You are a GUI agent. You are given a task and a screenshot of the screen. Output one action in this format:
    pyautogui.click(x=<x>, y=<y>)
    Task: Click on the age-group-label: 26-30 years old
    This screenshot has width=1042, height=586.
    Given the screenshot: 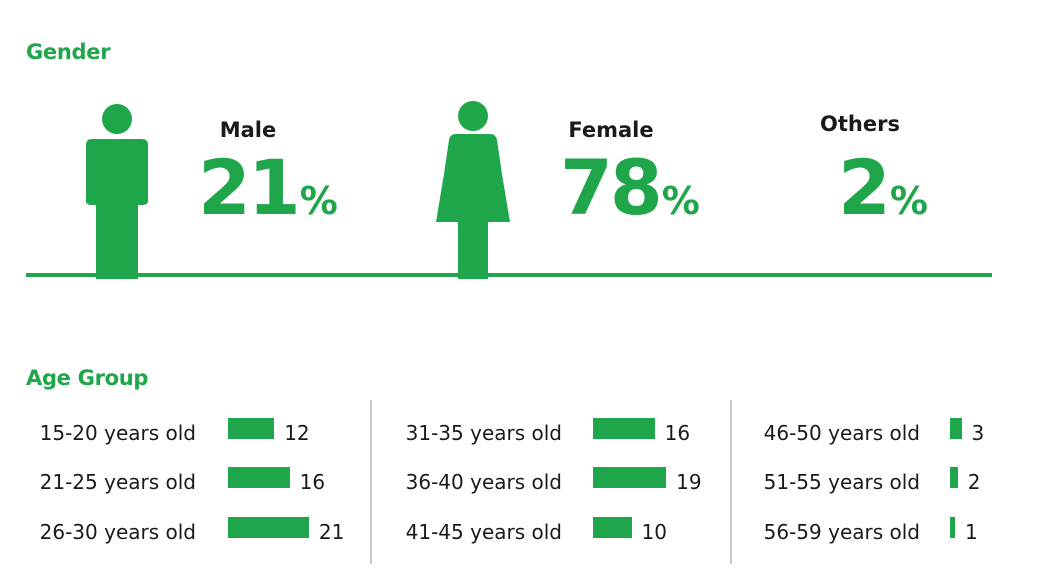 What is the action you would take?
    pyautogui.click(x=117, y=532)
    